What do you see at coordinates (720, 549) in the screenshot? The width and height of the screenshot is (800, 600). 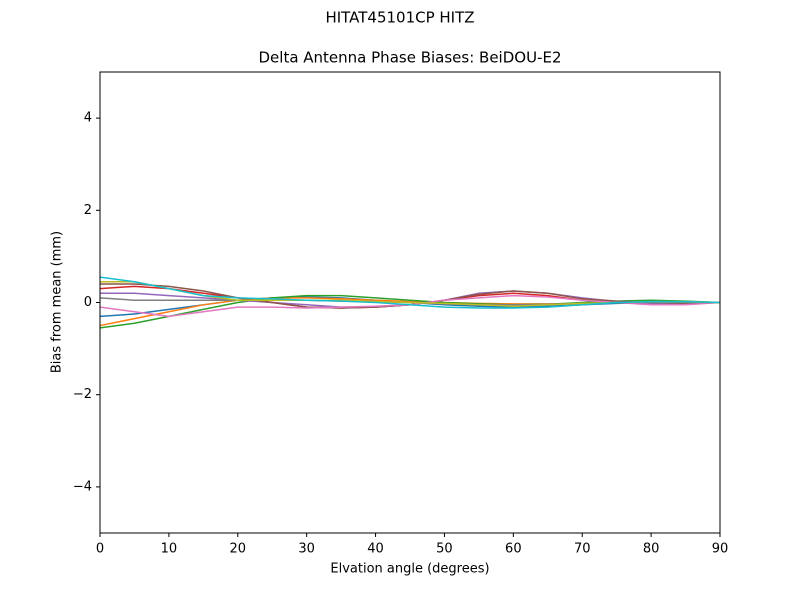 I see `x-tick-label: 90` at bounding box center [720, 549].